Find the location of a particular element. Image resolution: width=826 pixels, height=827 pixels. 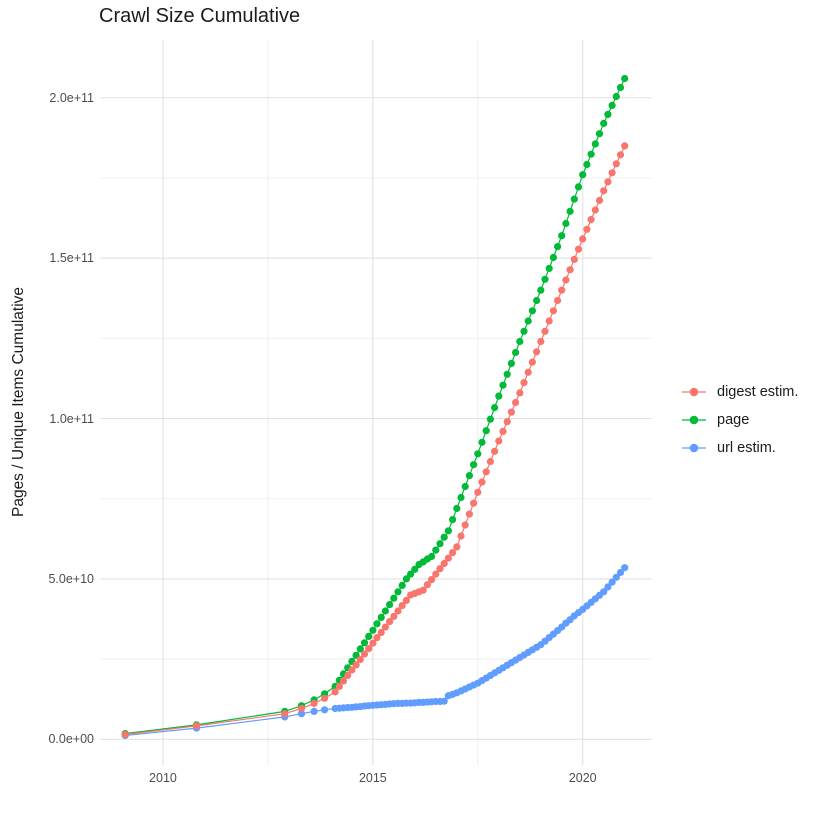

legend-item-label: digest estim. is located at coordinates (758, 391).